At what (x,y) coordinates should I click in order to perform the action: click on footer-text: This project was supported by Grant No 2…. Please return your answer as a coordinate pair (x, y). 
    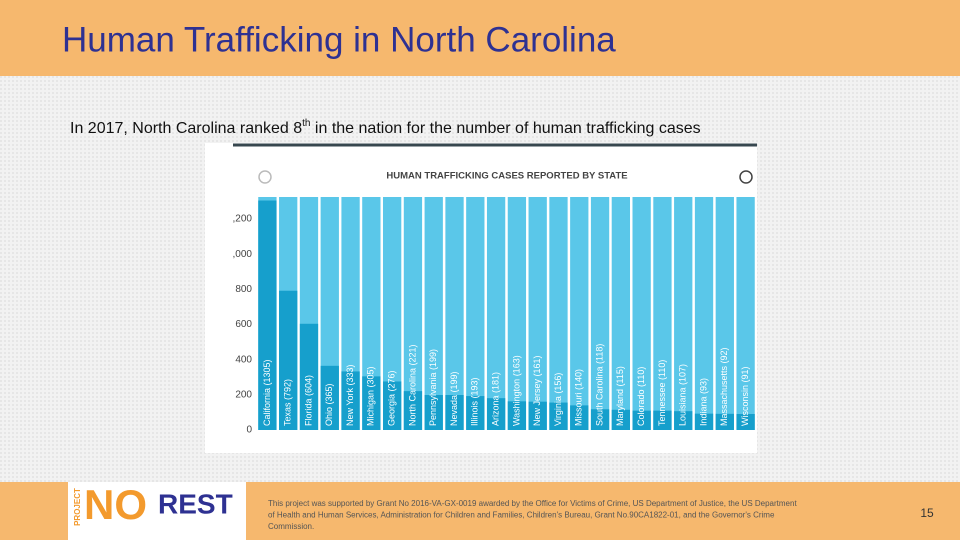
    Looking at the image, I should click on (532, 503).